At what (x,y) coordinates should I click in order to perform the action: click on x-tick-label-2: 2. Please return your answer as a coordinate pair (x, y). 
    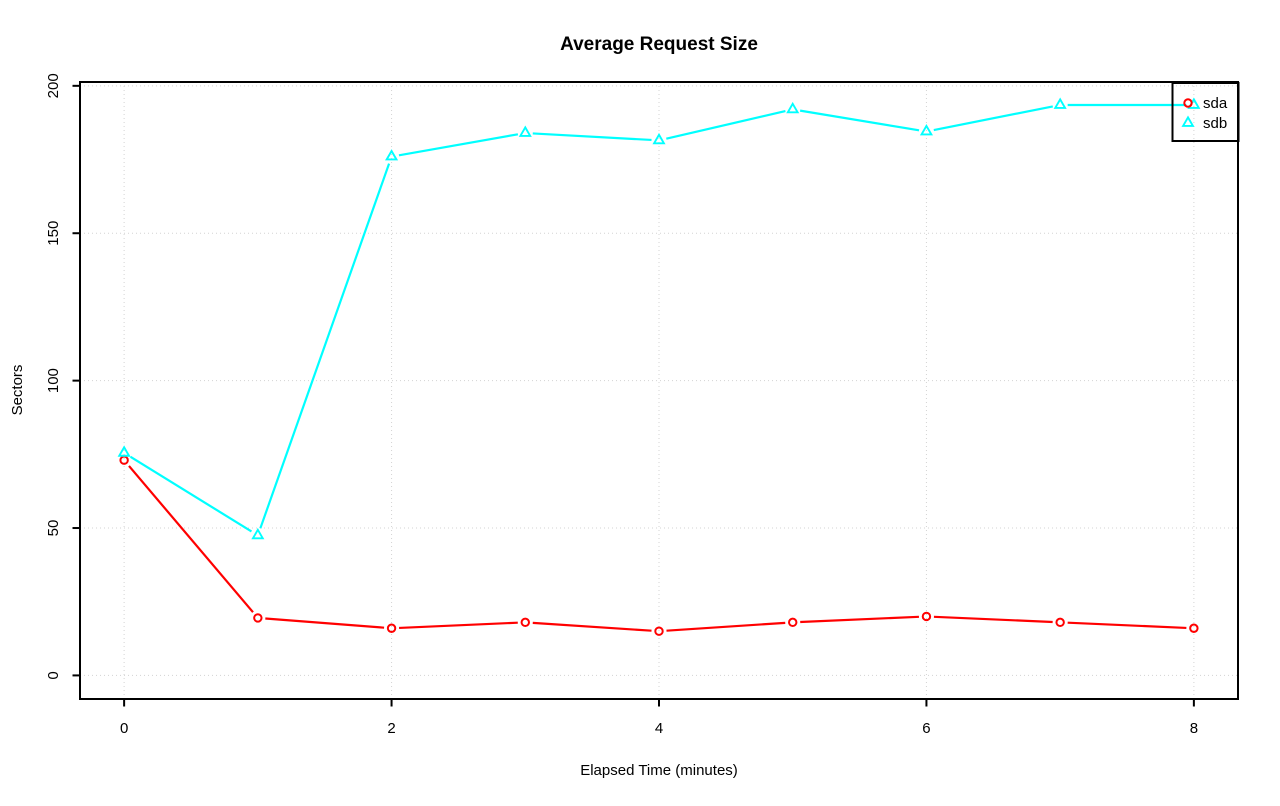
    Looking at the image, I should click on (391, 728).